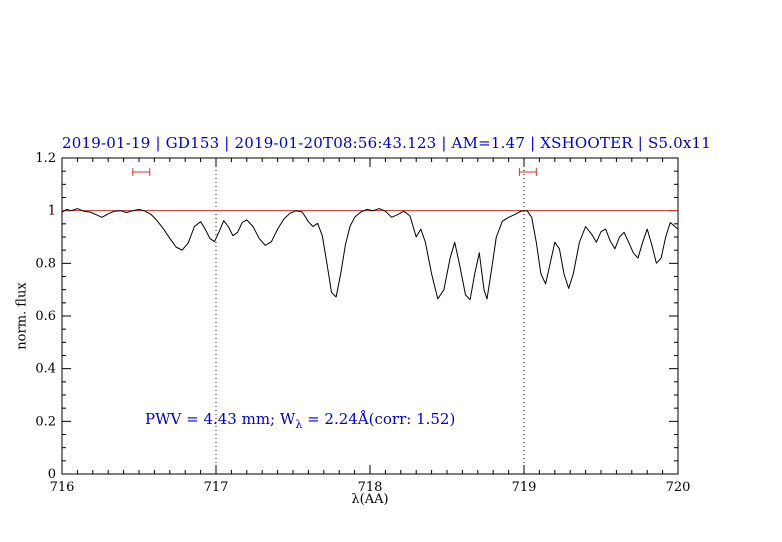 The image size is (782, 542). Describe the element at coordinates (216, 487) in the screenshot. I see `x-tick-label: 717` at that location.